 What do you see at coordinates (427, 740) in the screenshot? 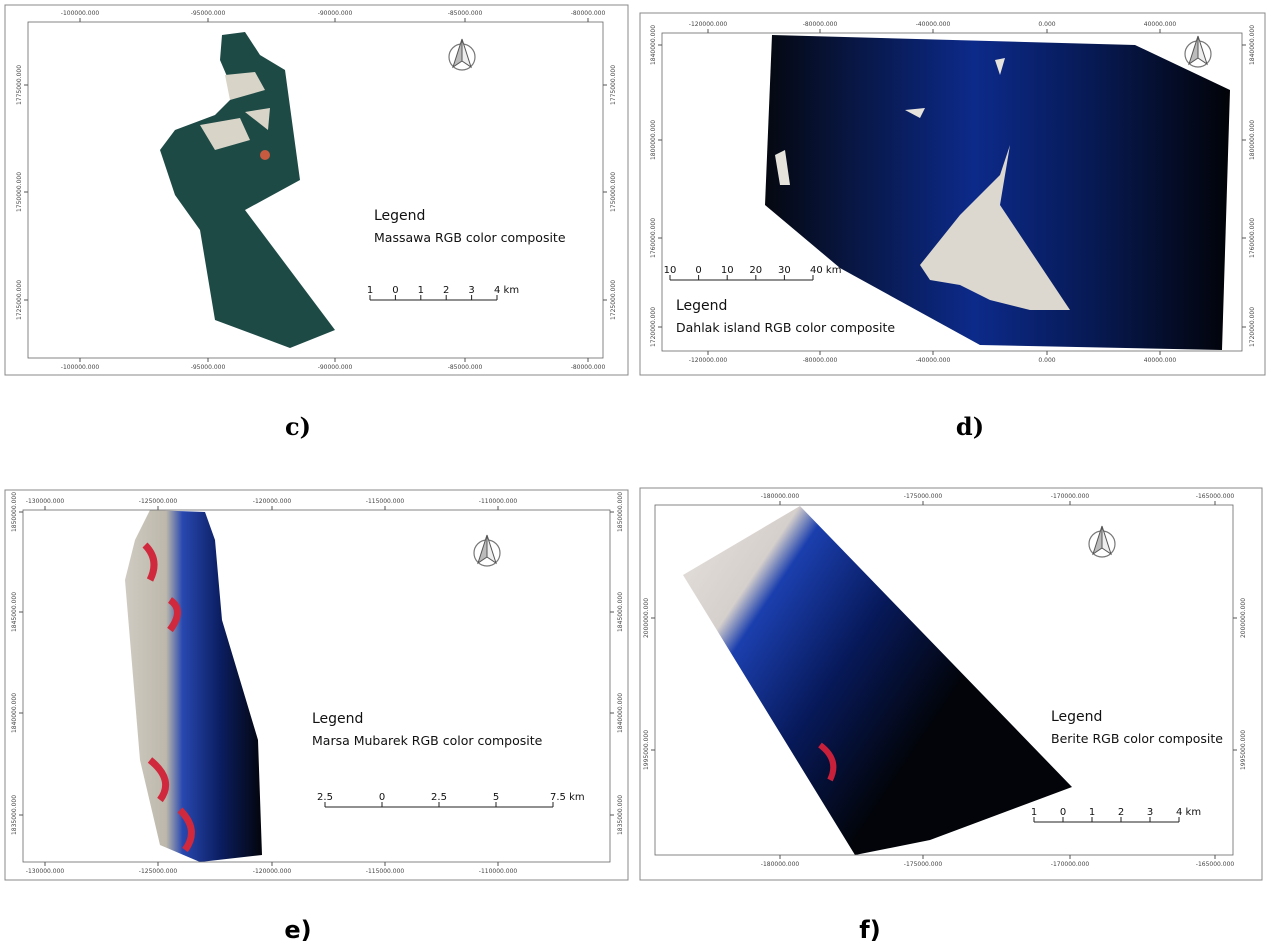
I see `legend-text: Marsa Mubarek RGB color composite` at bounding box center [427, 740].